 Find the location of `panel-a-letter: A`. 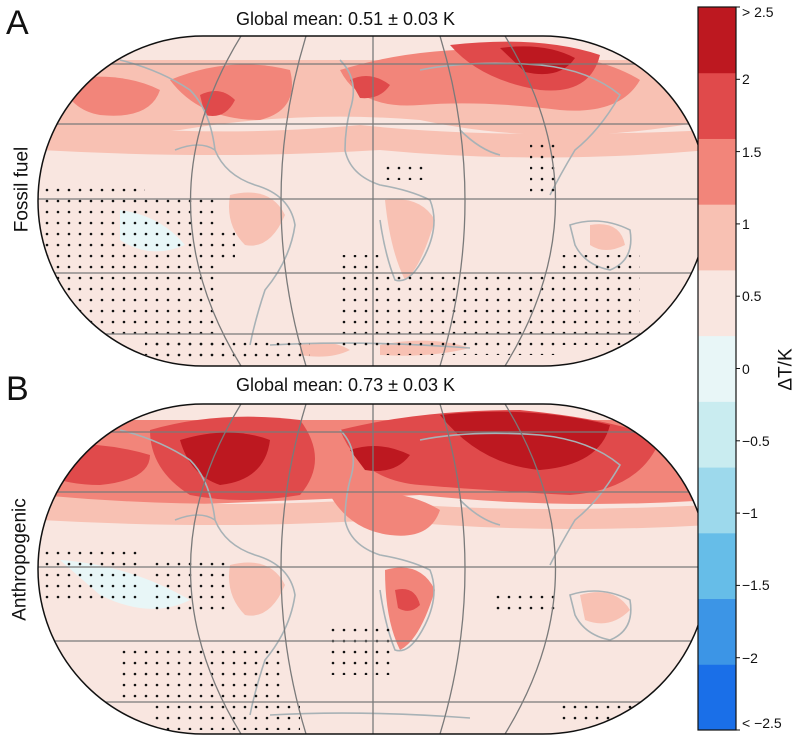

panel-a-letter: A is located at coordinates (17, 23).